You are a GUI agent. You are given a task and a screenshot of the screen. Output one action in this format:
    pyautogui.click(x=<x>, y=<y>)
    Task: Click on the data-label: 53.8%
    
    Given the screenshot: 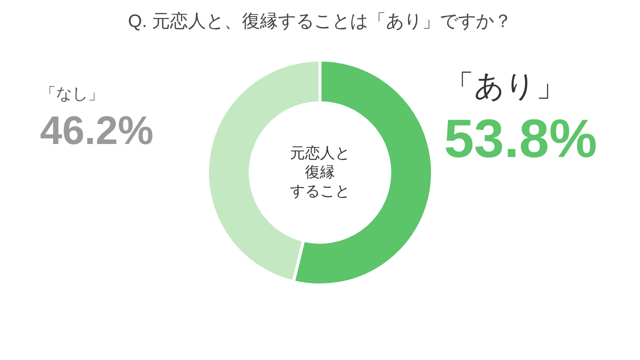 What is the action you would take?
    pyautogui.click(x=521, y=139)
    